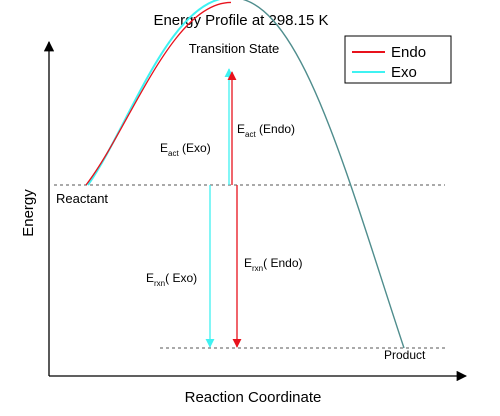 Image resolution: width=500 pixels, height=416 pixels. I want to click on eact-exo-subscript: act, so click(173, 153).